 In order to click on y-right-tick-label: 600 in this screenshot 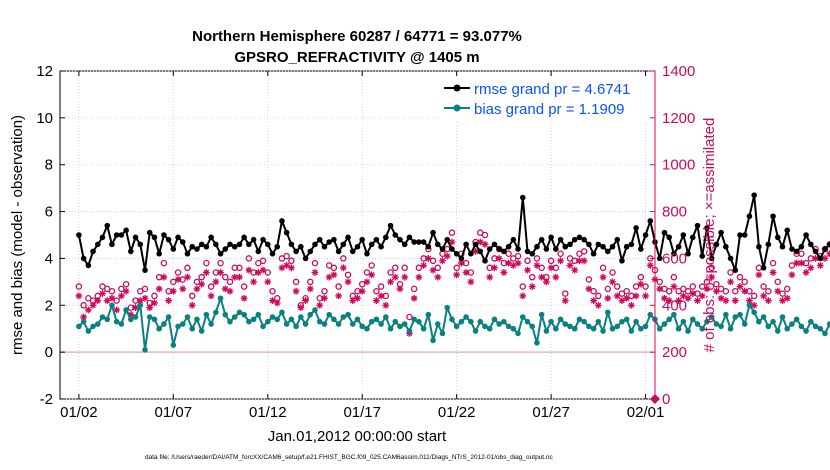, I will do `click(674, 258)`.